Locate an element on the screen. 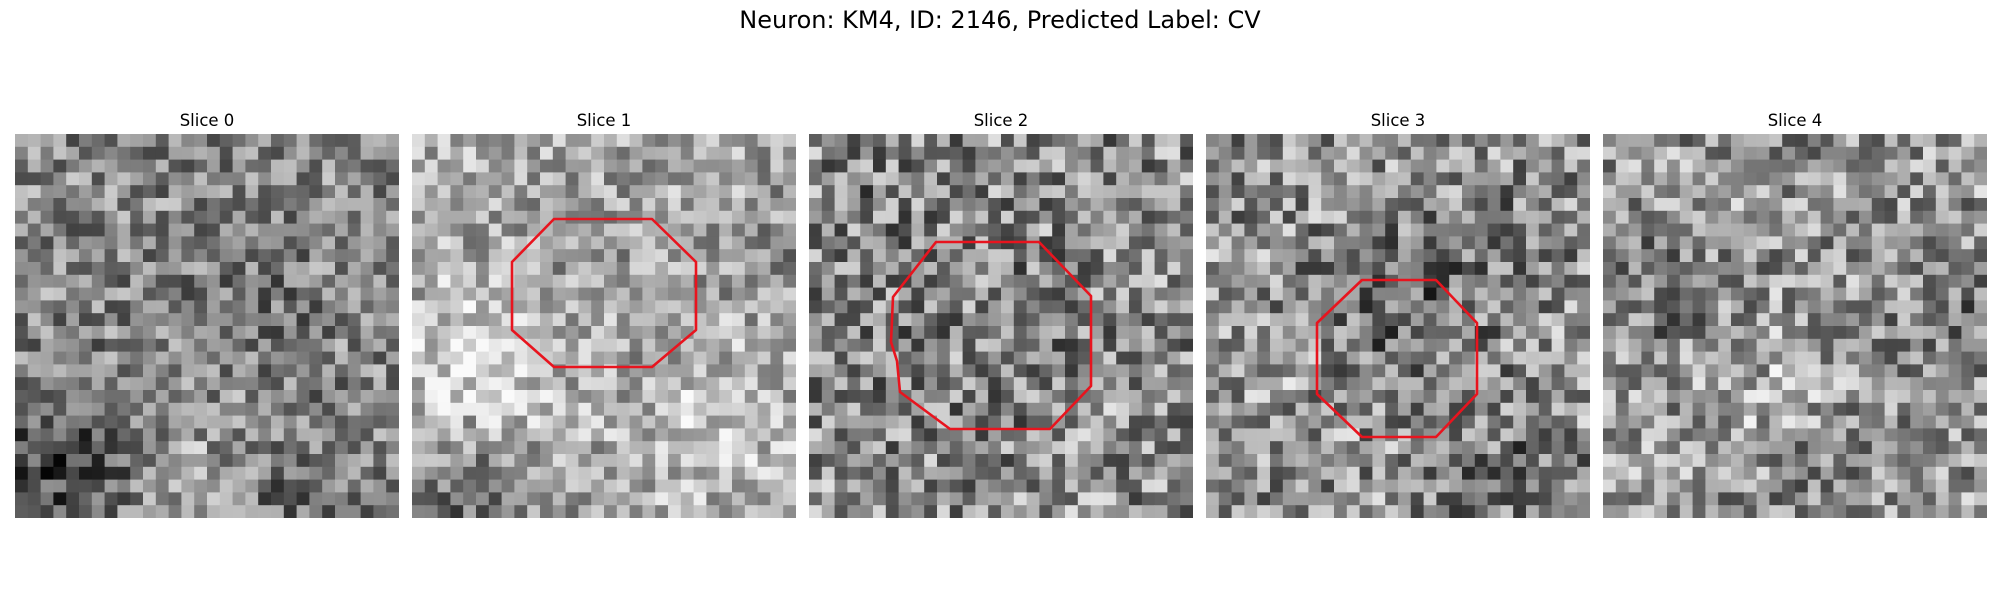 This screenshot has height=600, width=2000. slice-panel-1: Slice 1 is located at coordinates (604, 313).